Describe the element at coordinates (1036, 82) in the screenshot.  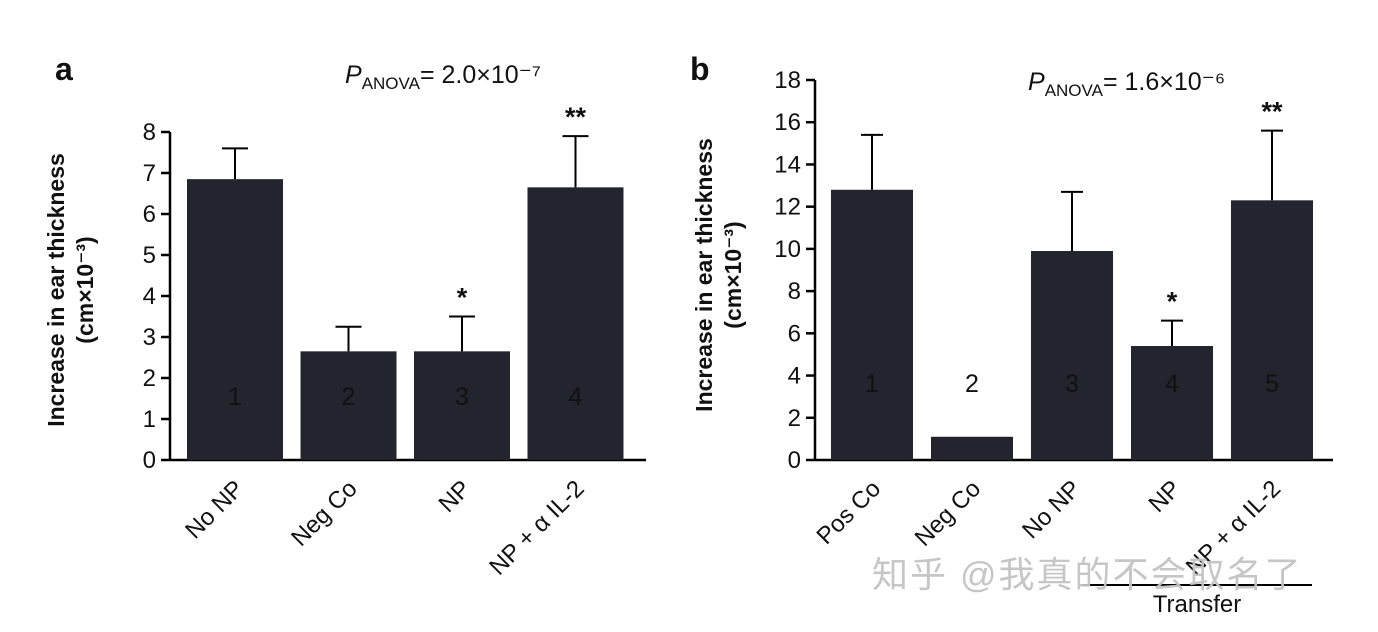
I see `panel-b-p-symbol: P` at that location.